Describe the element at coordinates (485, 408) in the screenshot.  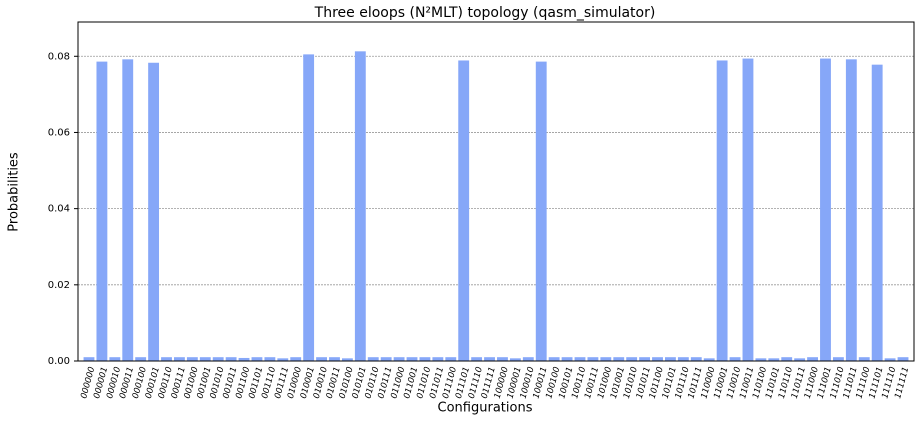
I see `x-axis-label: Configurations` at that location.